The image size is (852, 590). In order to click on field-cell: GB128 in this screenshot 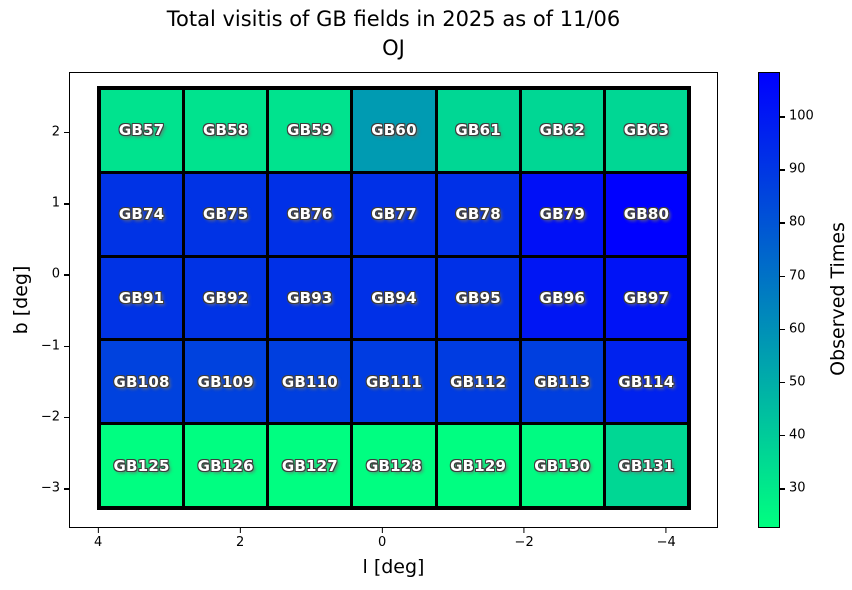, I will do `click(394, 465)`.